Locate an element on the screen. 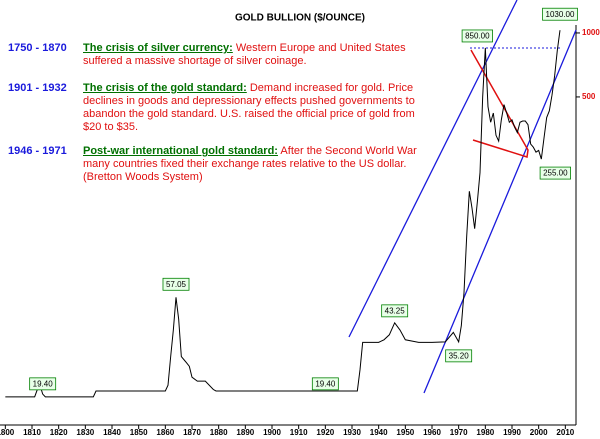  x-tick-label: 1810 is located at coordinates (32, 432).